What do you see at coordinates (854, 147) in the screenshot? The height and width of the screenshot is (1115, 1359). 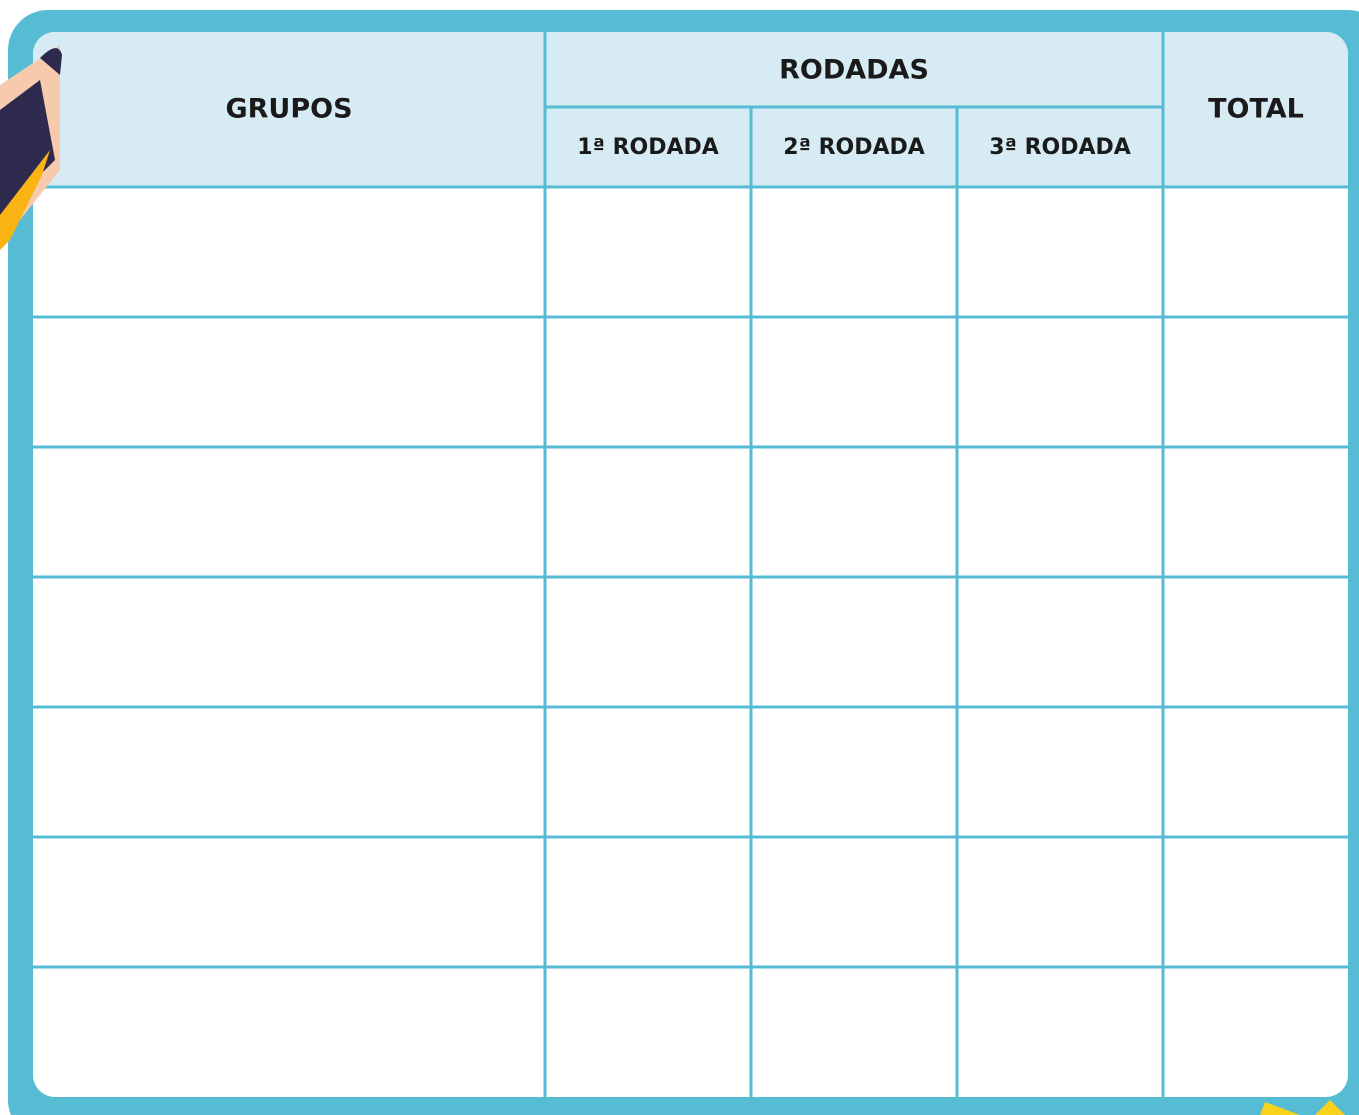 I see `header-round: 2ª RODADA` at bounding box center [854, 147].